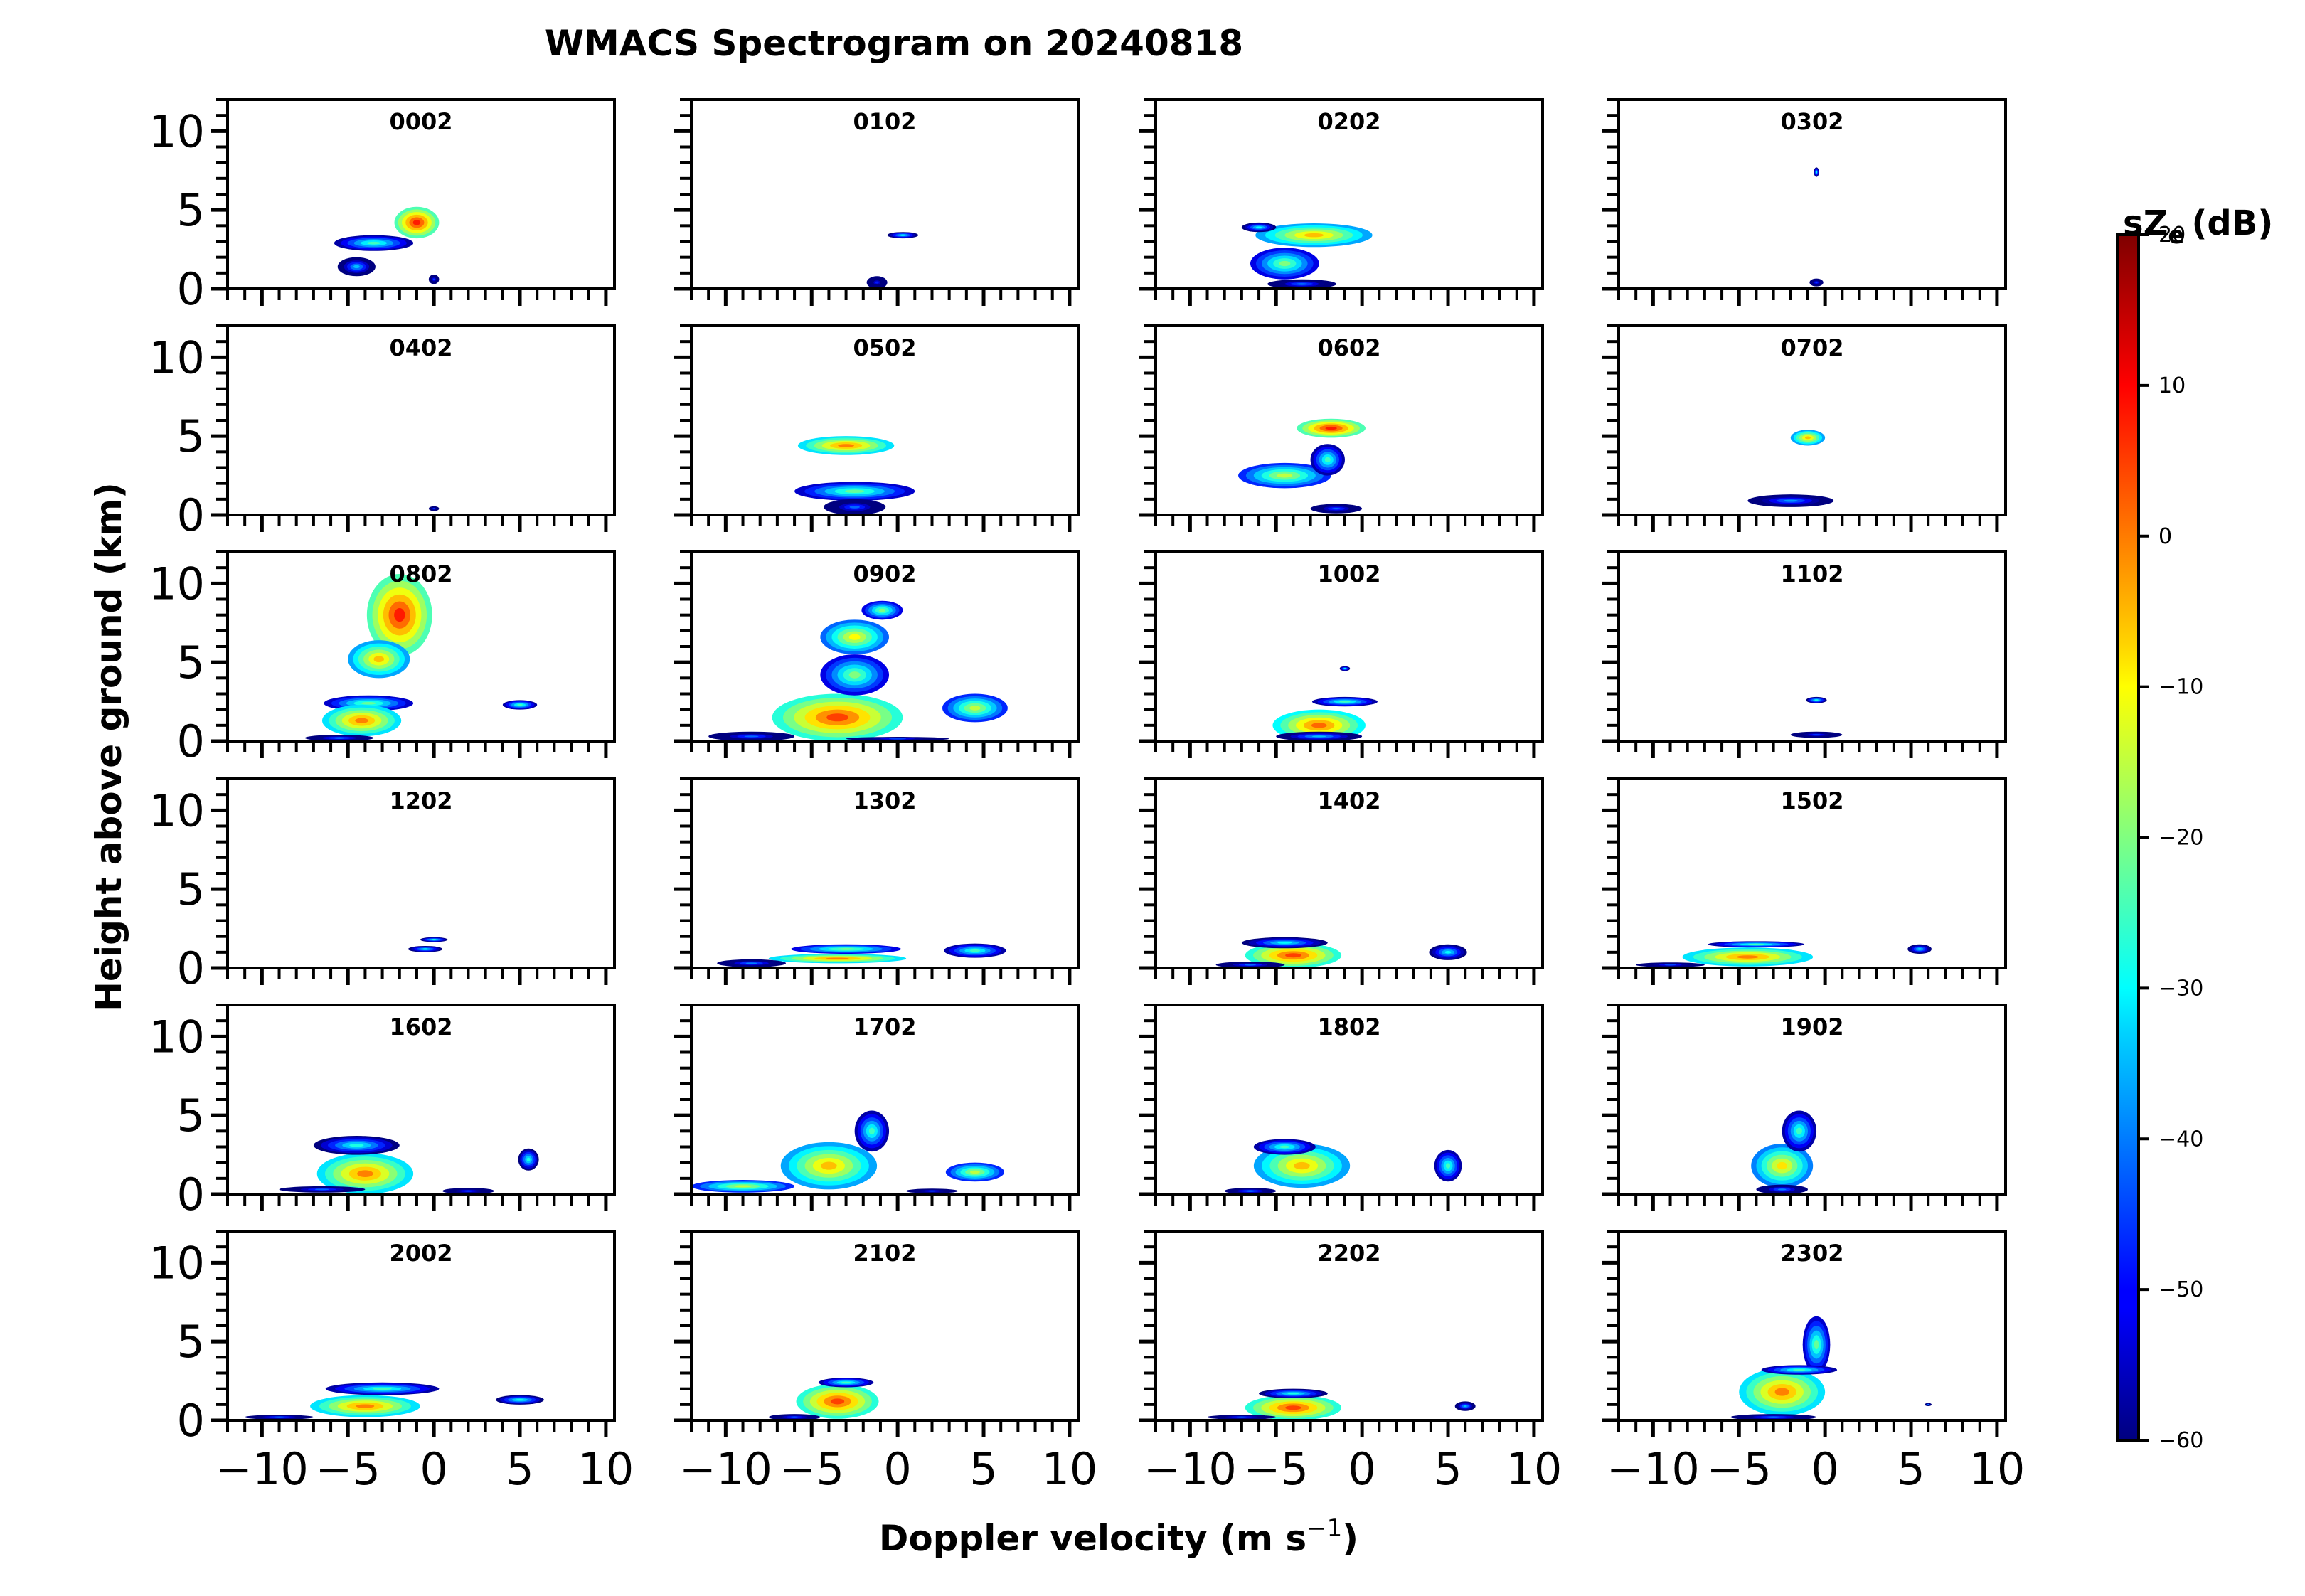 The height and width of the screenshot is (1596, 2305). What do you see at coordinates (383, 885) in the screenshot?
I see `spectrogram-panel: 1202 0 5 10` at bounding box center [383, 885].